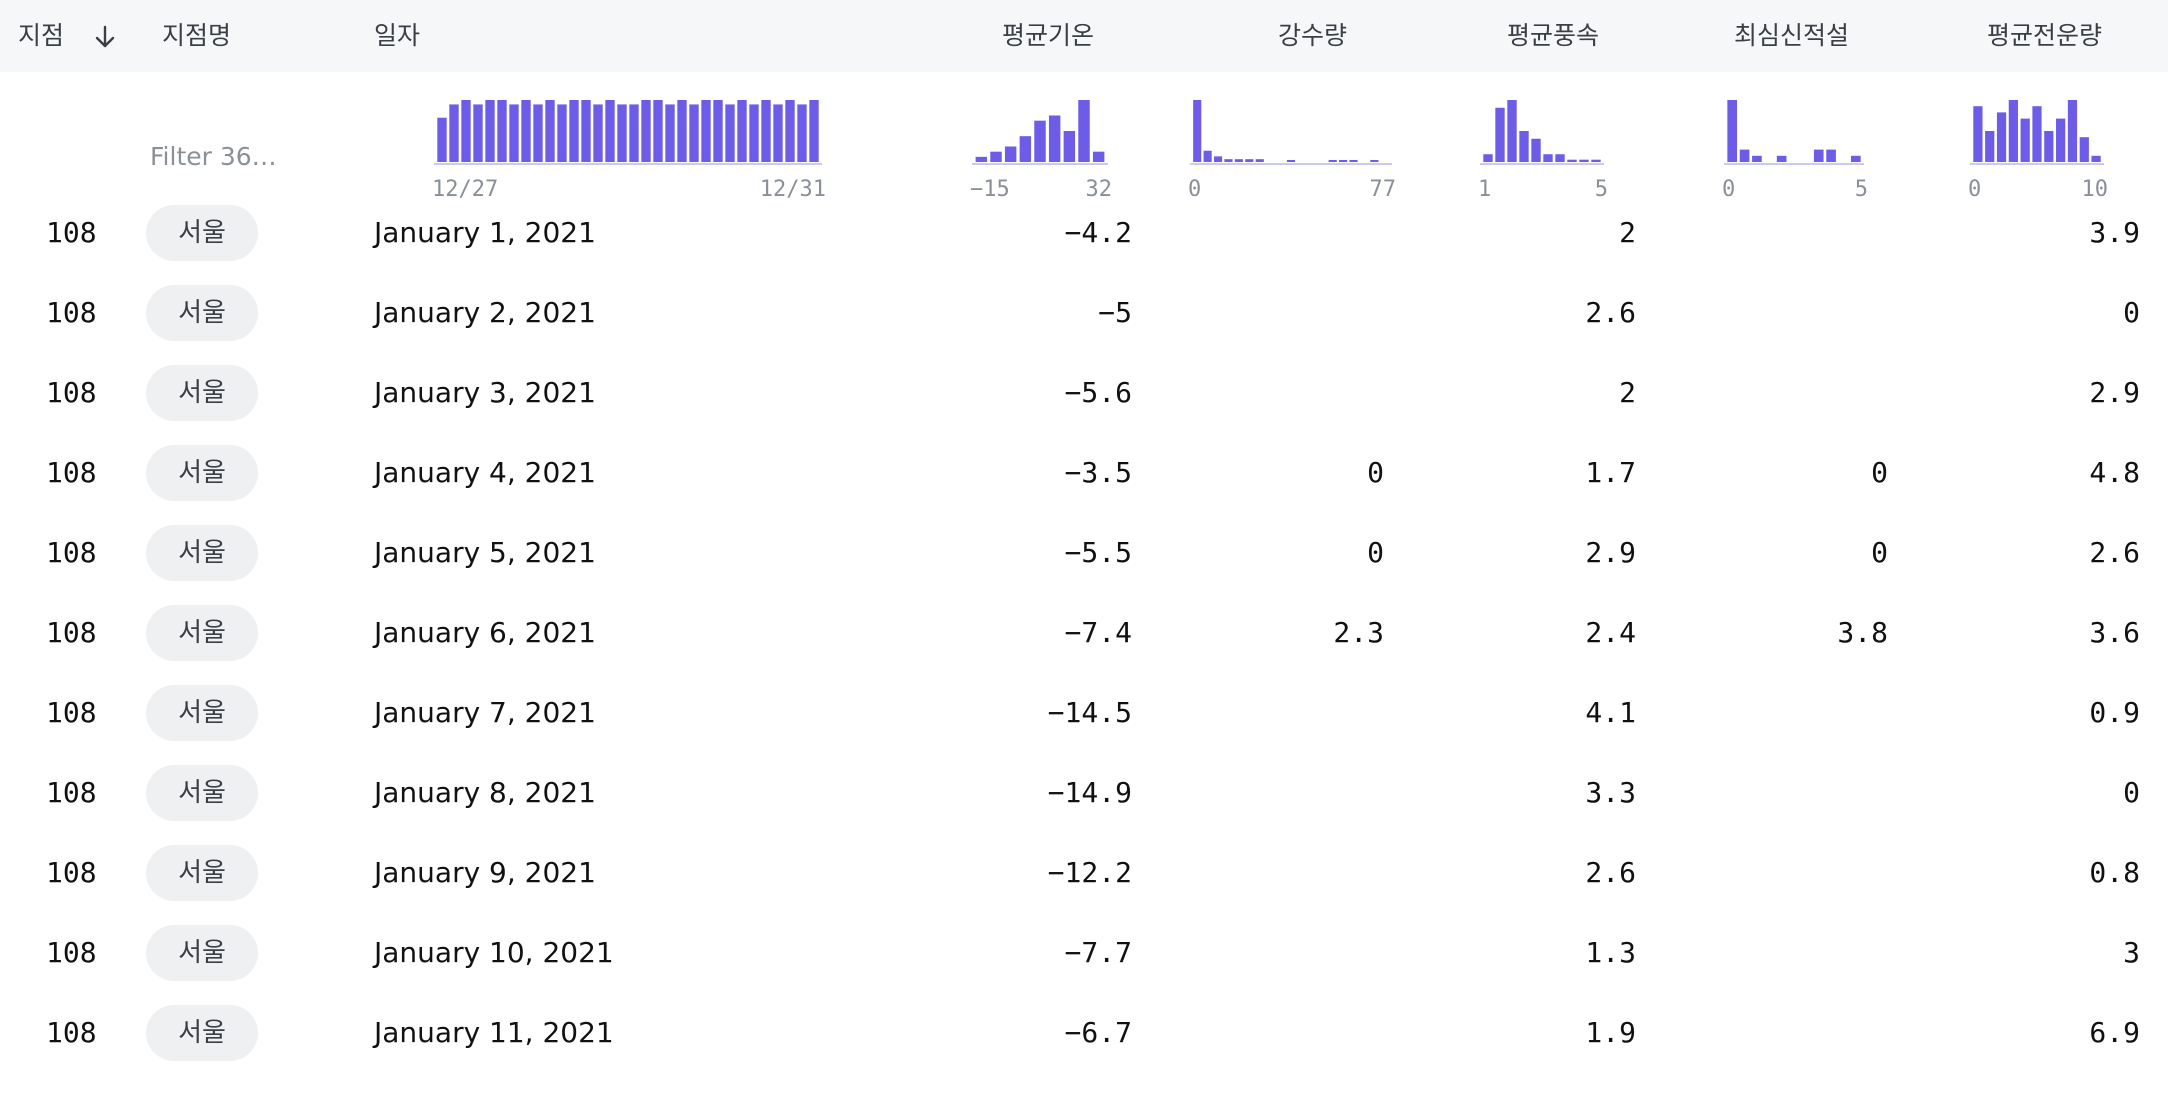 Image resolution: width=2168 pixels, height=1120 pixels. Describe the element at coordinates (1313, 35) in the screenshot. I see `column-header-precip: 강수량` at that location.